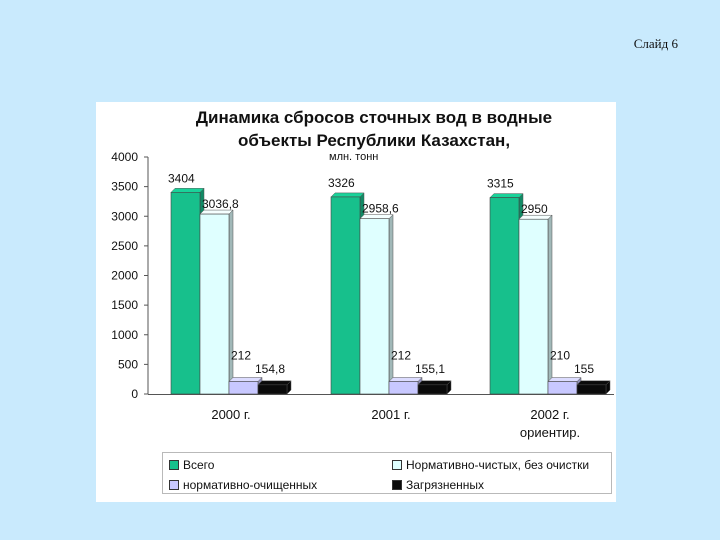 The width and height of the screenshot is (720, 540). What do you see at coordinates (655, 43) in the screenshot?
I see `slide-number-label: Слайд 6` at bounding box center [655, 43].